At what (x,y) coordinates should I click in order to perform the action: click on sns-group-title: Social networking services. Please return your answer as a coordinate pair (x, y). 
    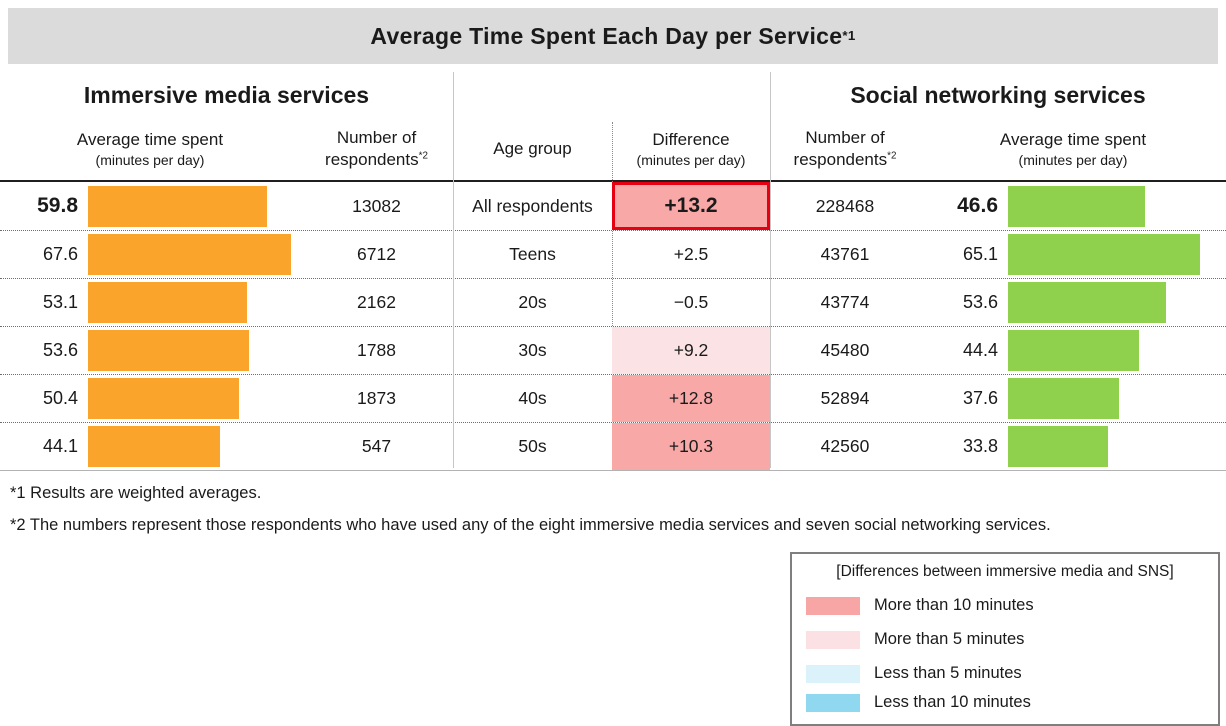
    Looking at the image, I should click on (998, 94).